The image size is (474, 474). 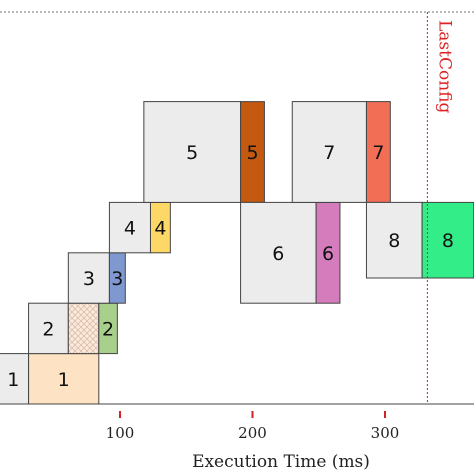 What do you see at coordinates (120, 433) in the screenshot?
I see `x-tick-label-100: 100` at bounding box center [120, 433].